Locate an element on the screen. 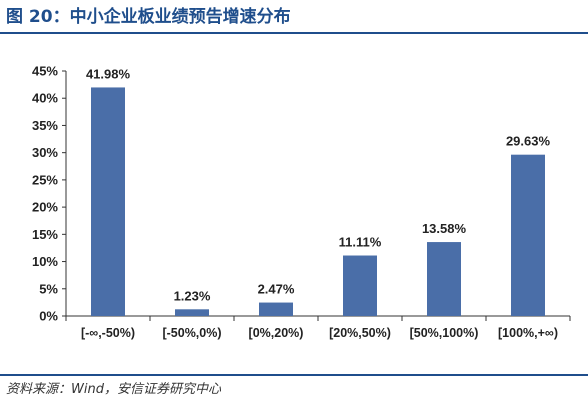  y-tick-label: 10% is located at coordinates (45, 261).